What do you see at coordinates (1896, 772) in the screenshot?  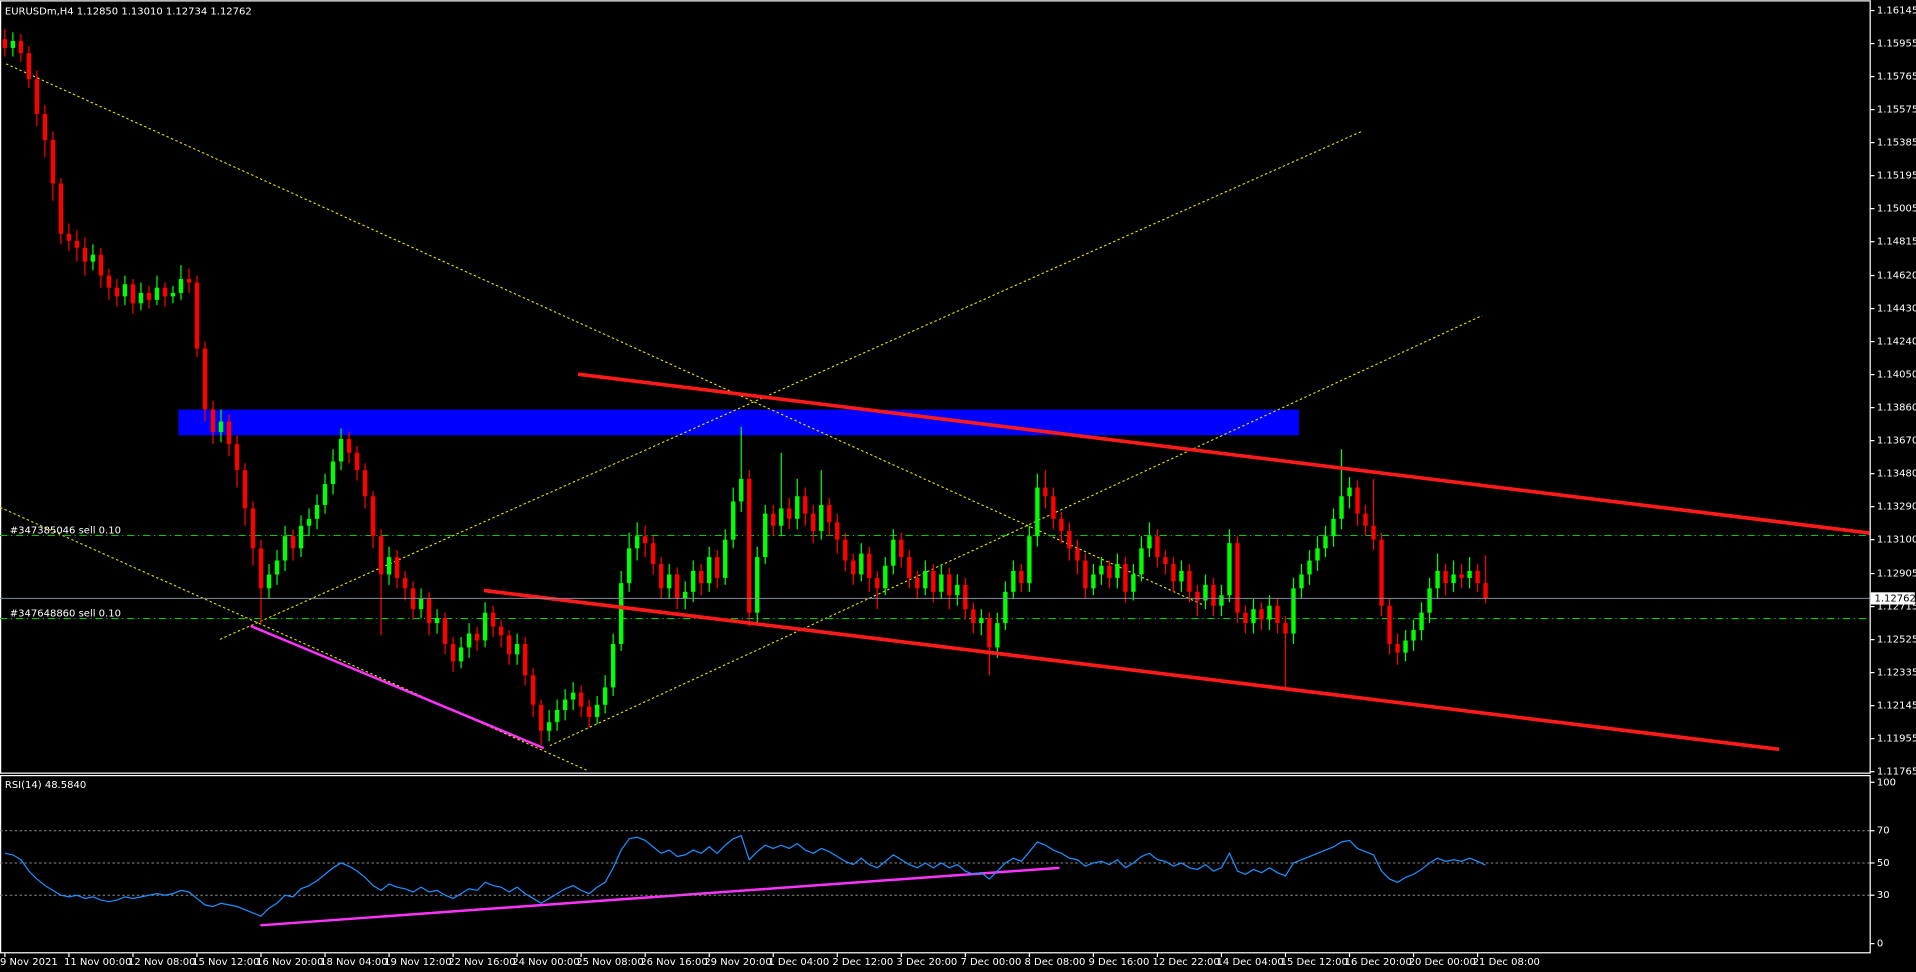 I see `y-tick-label: 1.11765` at bounding box center [1896, 772].